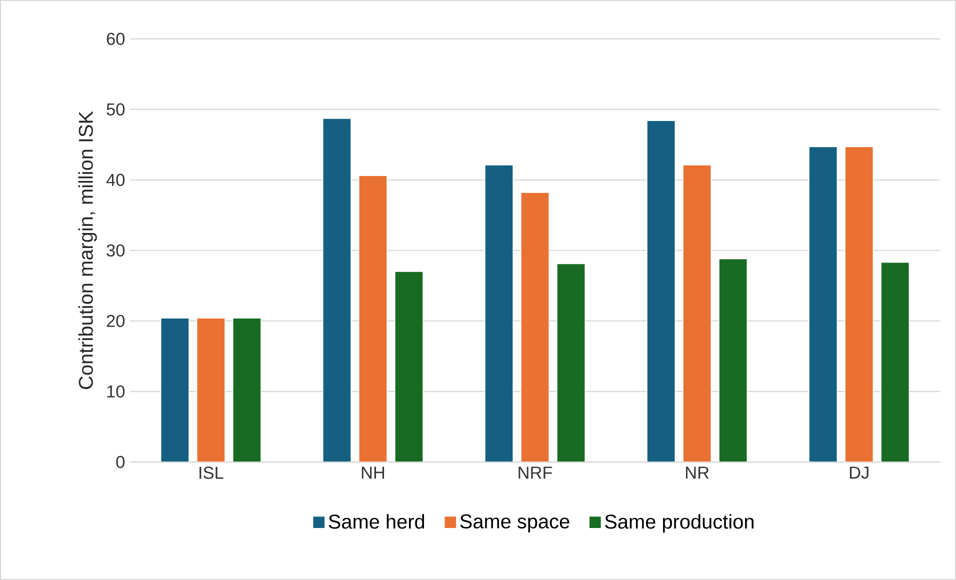 This screenshot has height=580, width=956. I want to click on x-tick-label: ISL, so click(212, 472).